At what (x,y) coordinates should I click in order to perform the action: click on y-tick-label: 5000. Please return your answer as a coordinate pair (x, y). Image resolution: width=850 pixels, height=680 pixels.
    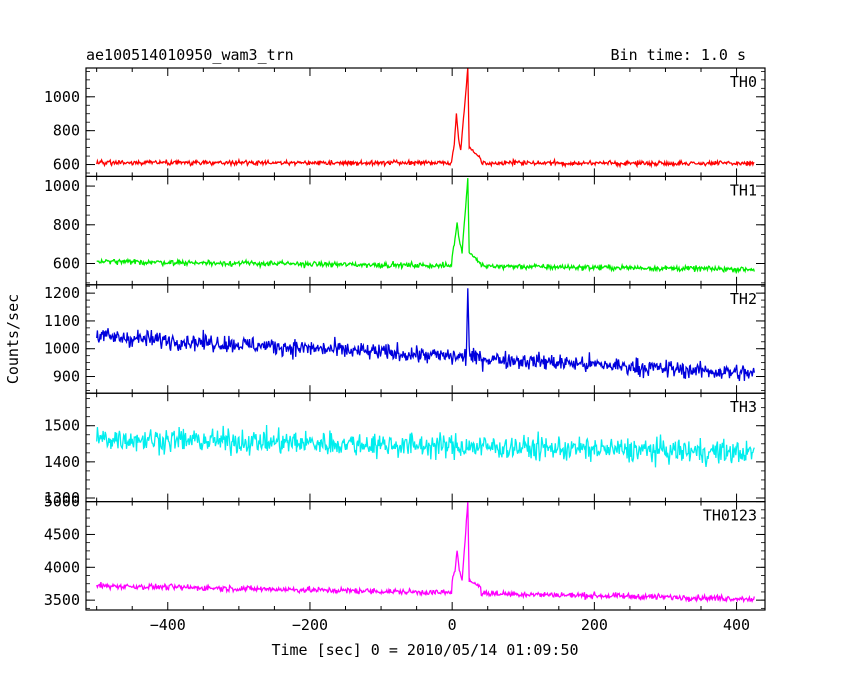
    Looking at the image, I should click on (62, 502).